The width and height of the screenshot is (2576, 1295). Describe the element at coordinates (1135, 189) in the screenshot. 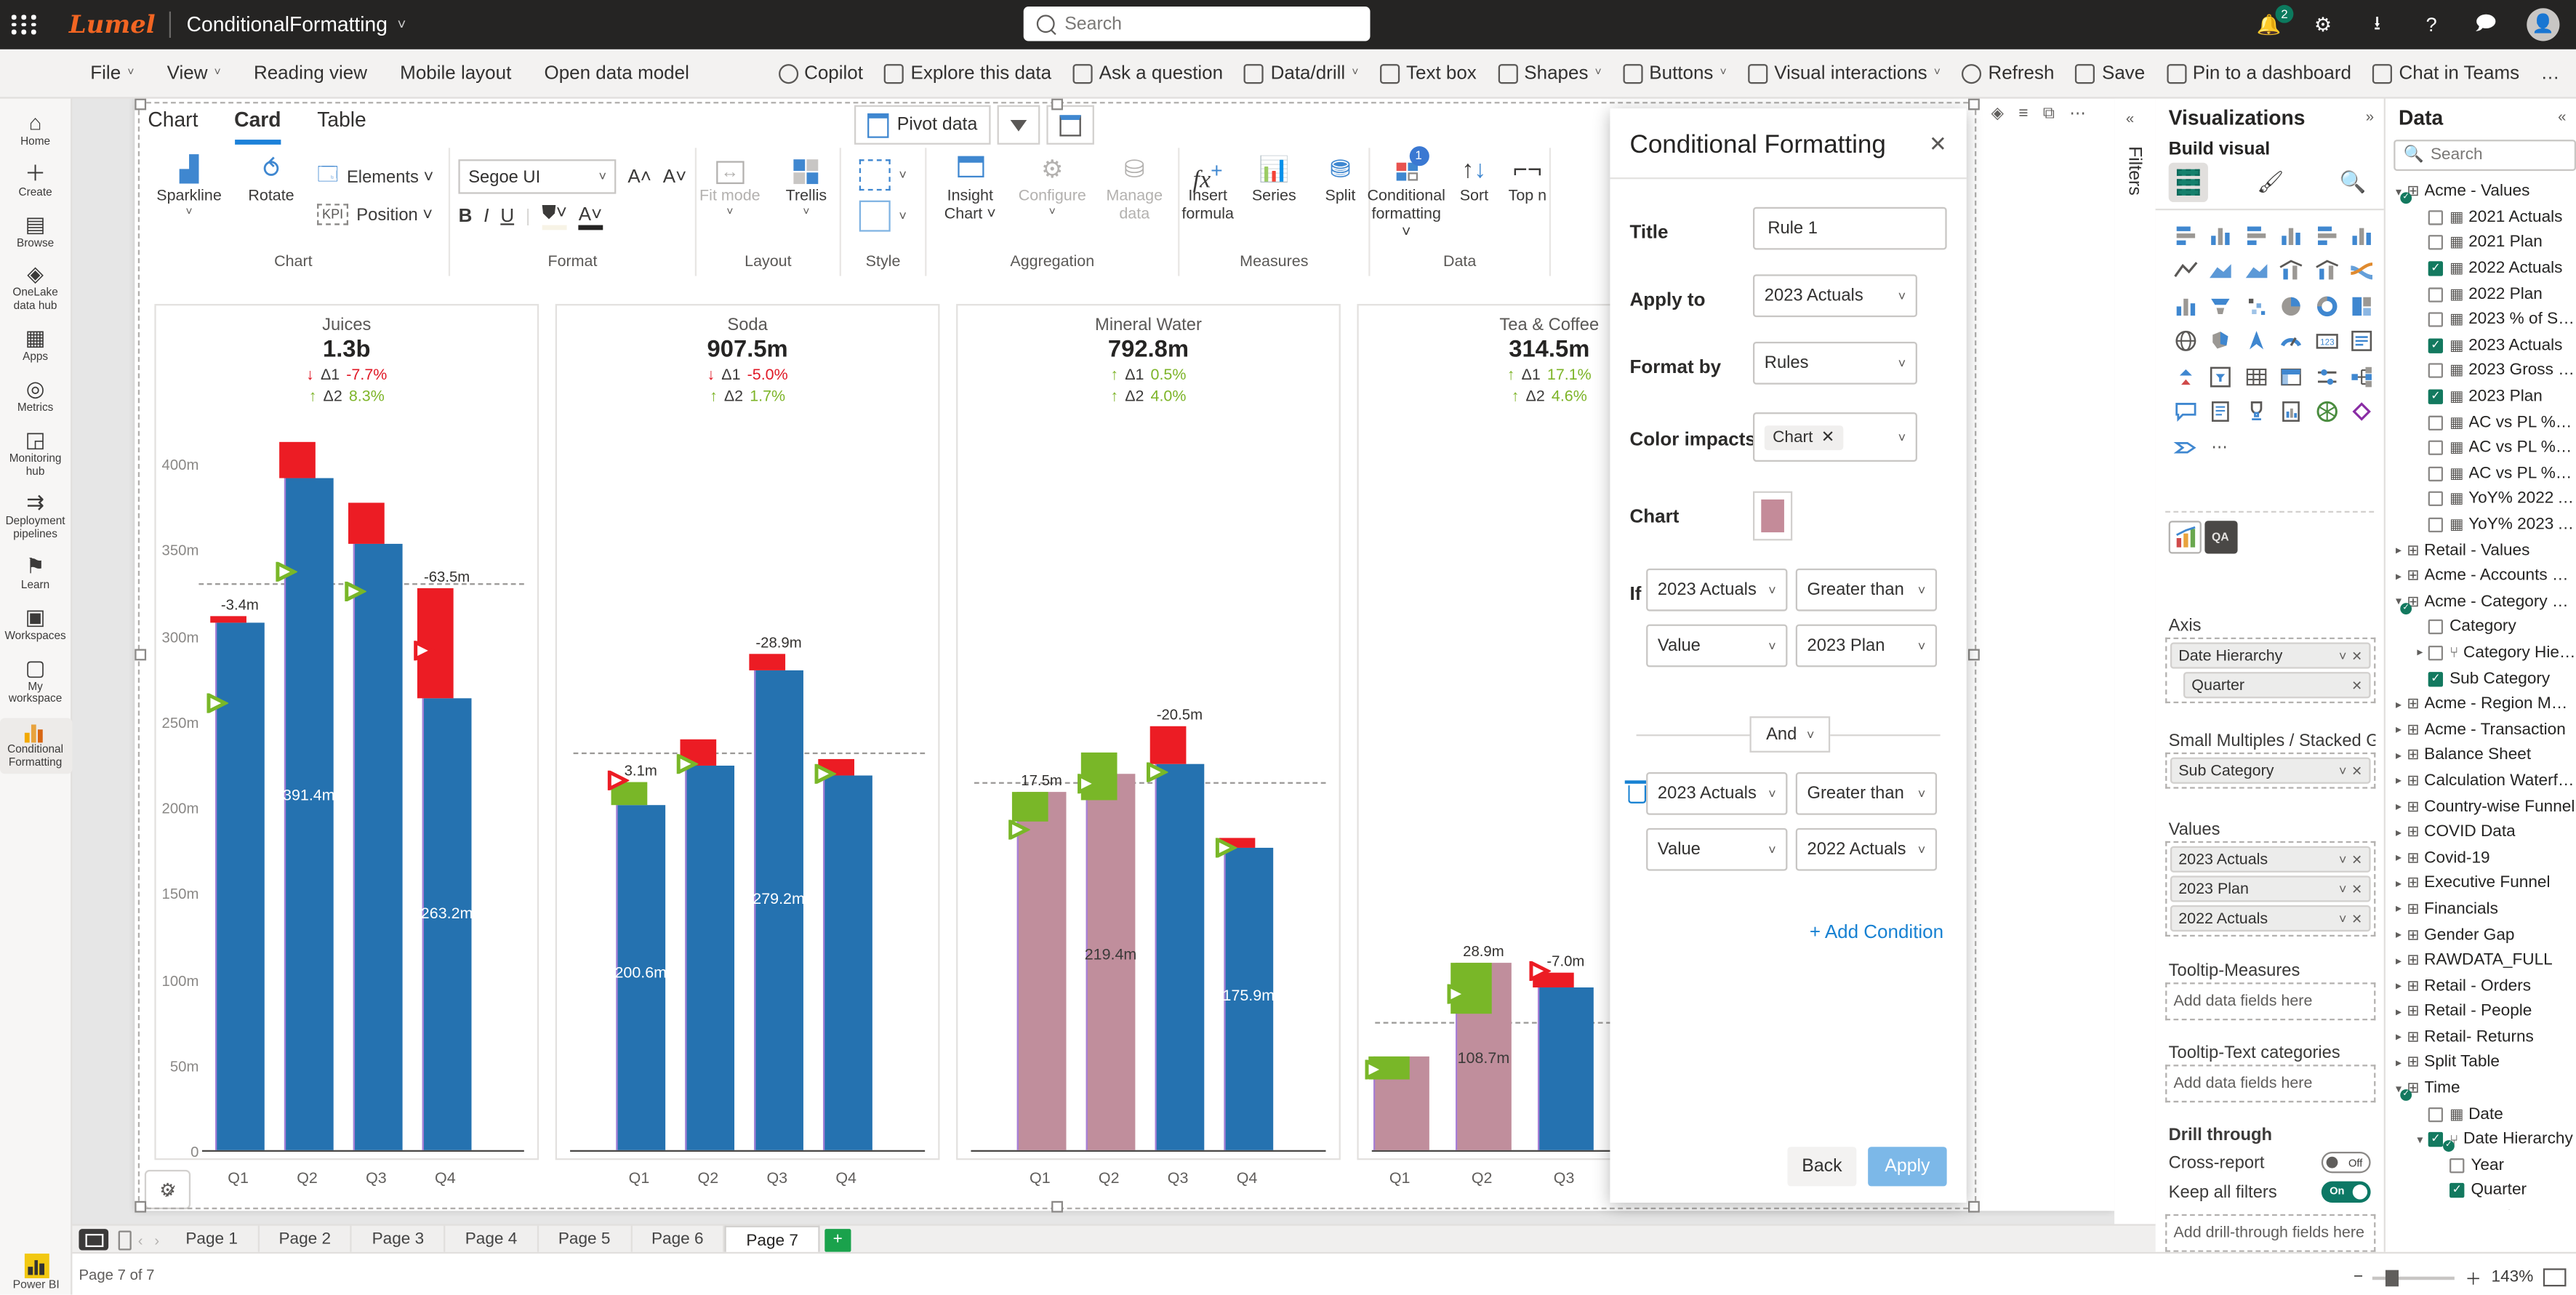

I see `manage-data-button: ⛁ Manage data` at that location.